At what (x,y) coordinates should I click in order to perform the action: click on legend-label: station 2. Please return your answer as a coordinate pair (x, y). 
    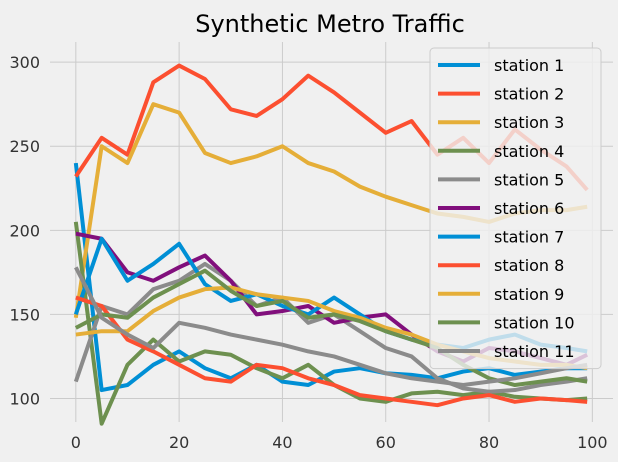
    Looking at the image, I should click on (529, 94).